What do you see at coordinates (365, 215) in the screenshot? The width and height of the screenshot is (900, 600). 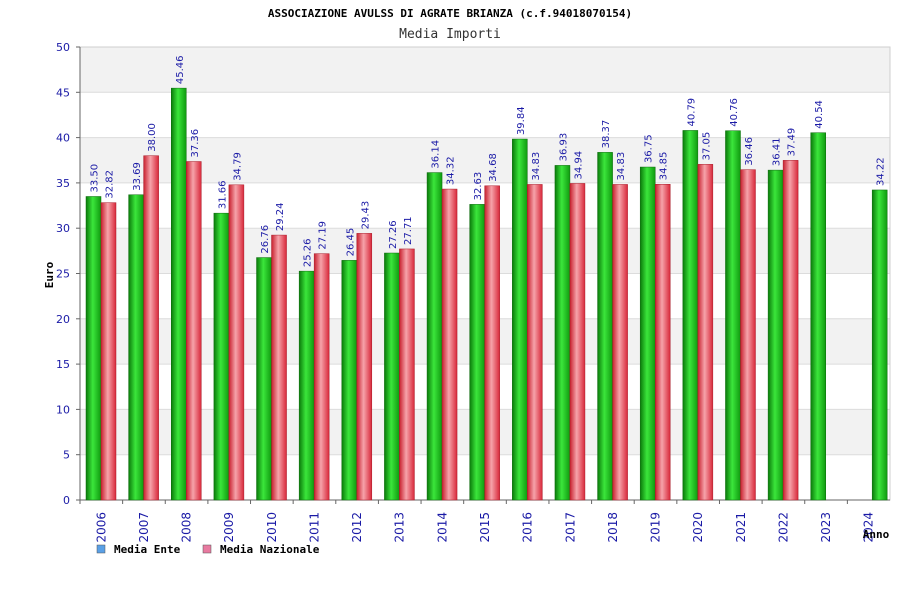 I see `data-label-media-nazionale-2012: 29.43` at bounding box center [365, 215].